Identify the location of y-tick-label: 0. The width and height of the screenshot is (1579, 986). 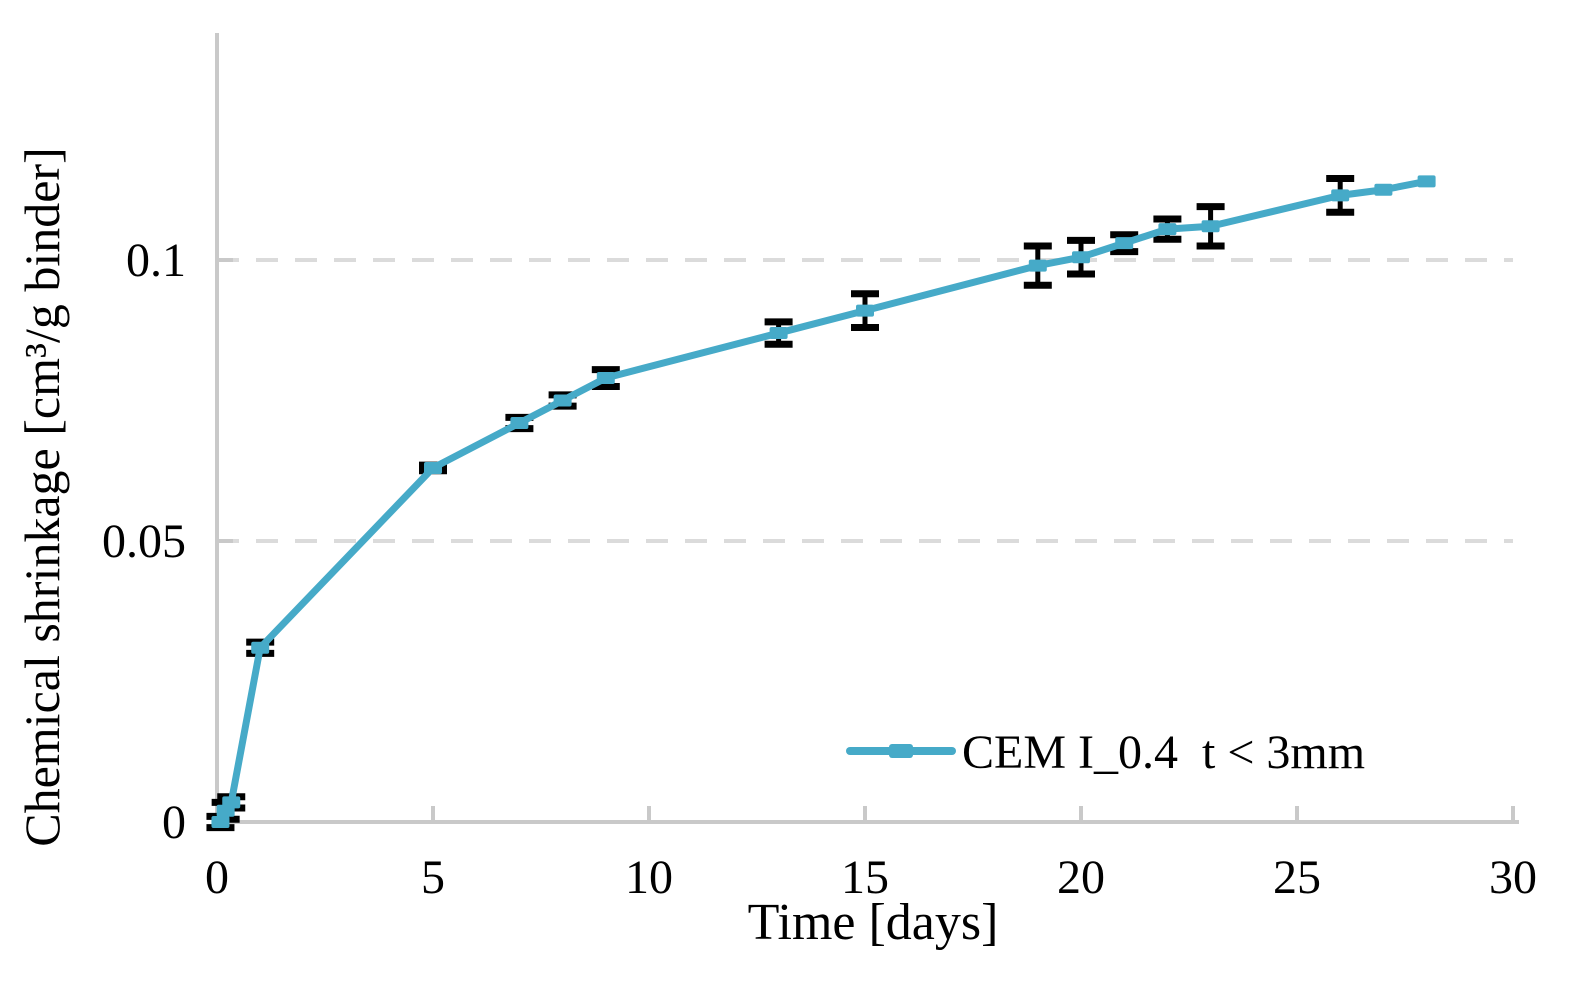
(174, 822).